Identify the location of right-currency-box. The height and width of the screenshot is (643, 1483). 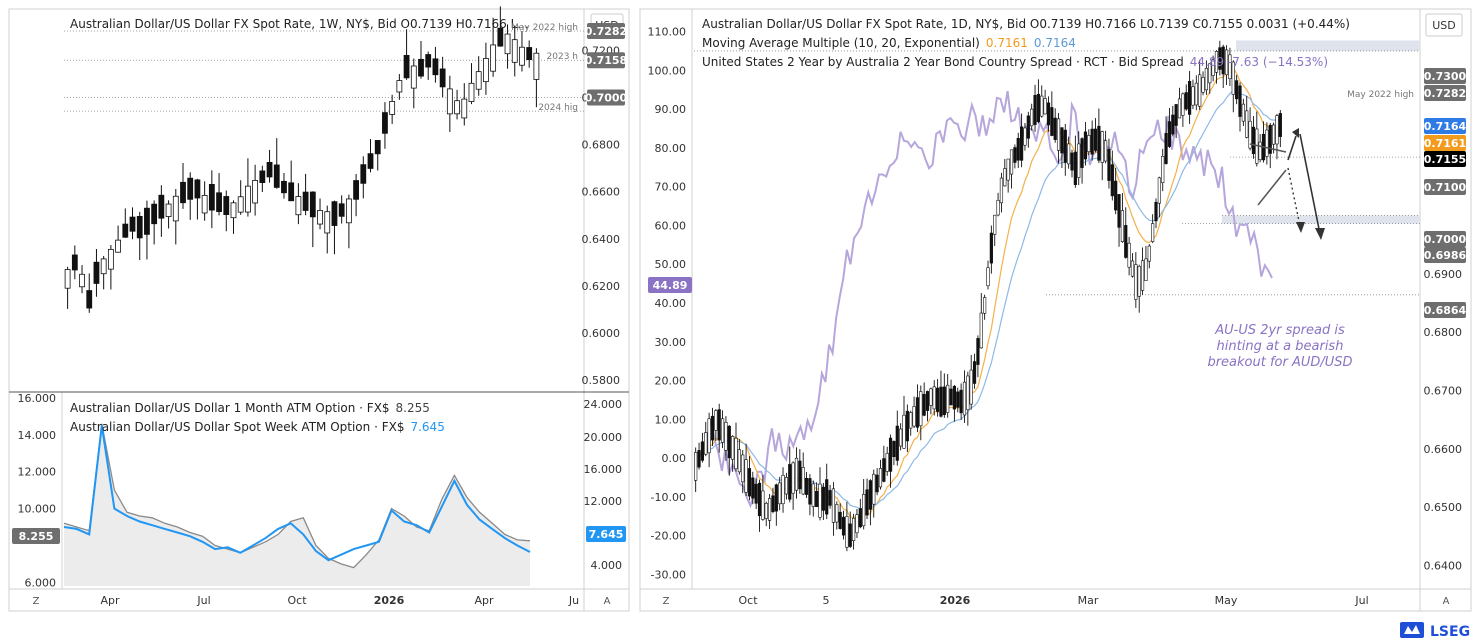
(1444, 25).